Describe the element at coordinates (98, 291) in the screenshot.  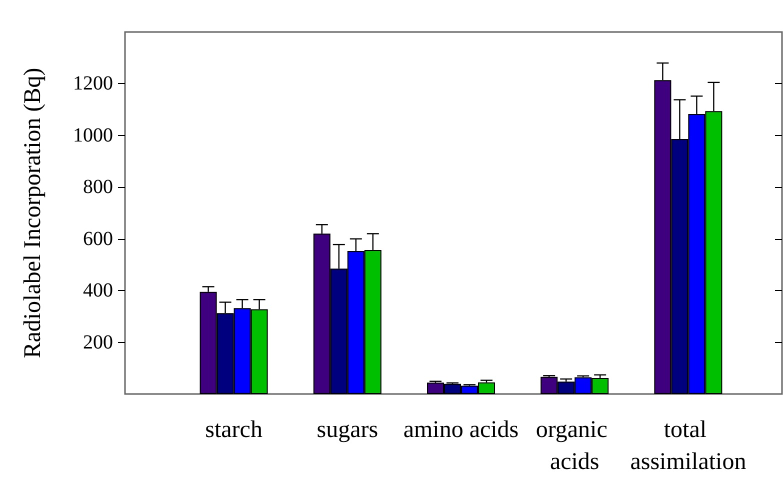
I see `y-tick-label: 400` at that location.